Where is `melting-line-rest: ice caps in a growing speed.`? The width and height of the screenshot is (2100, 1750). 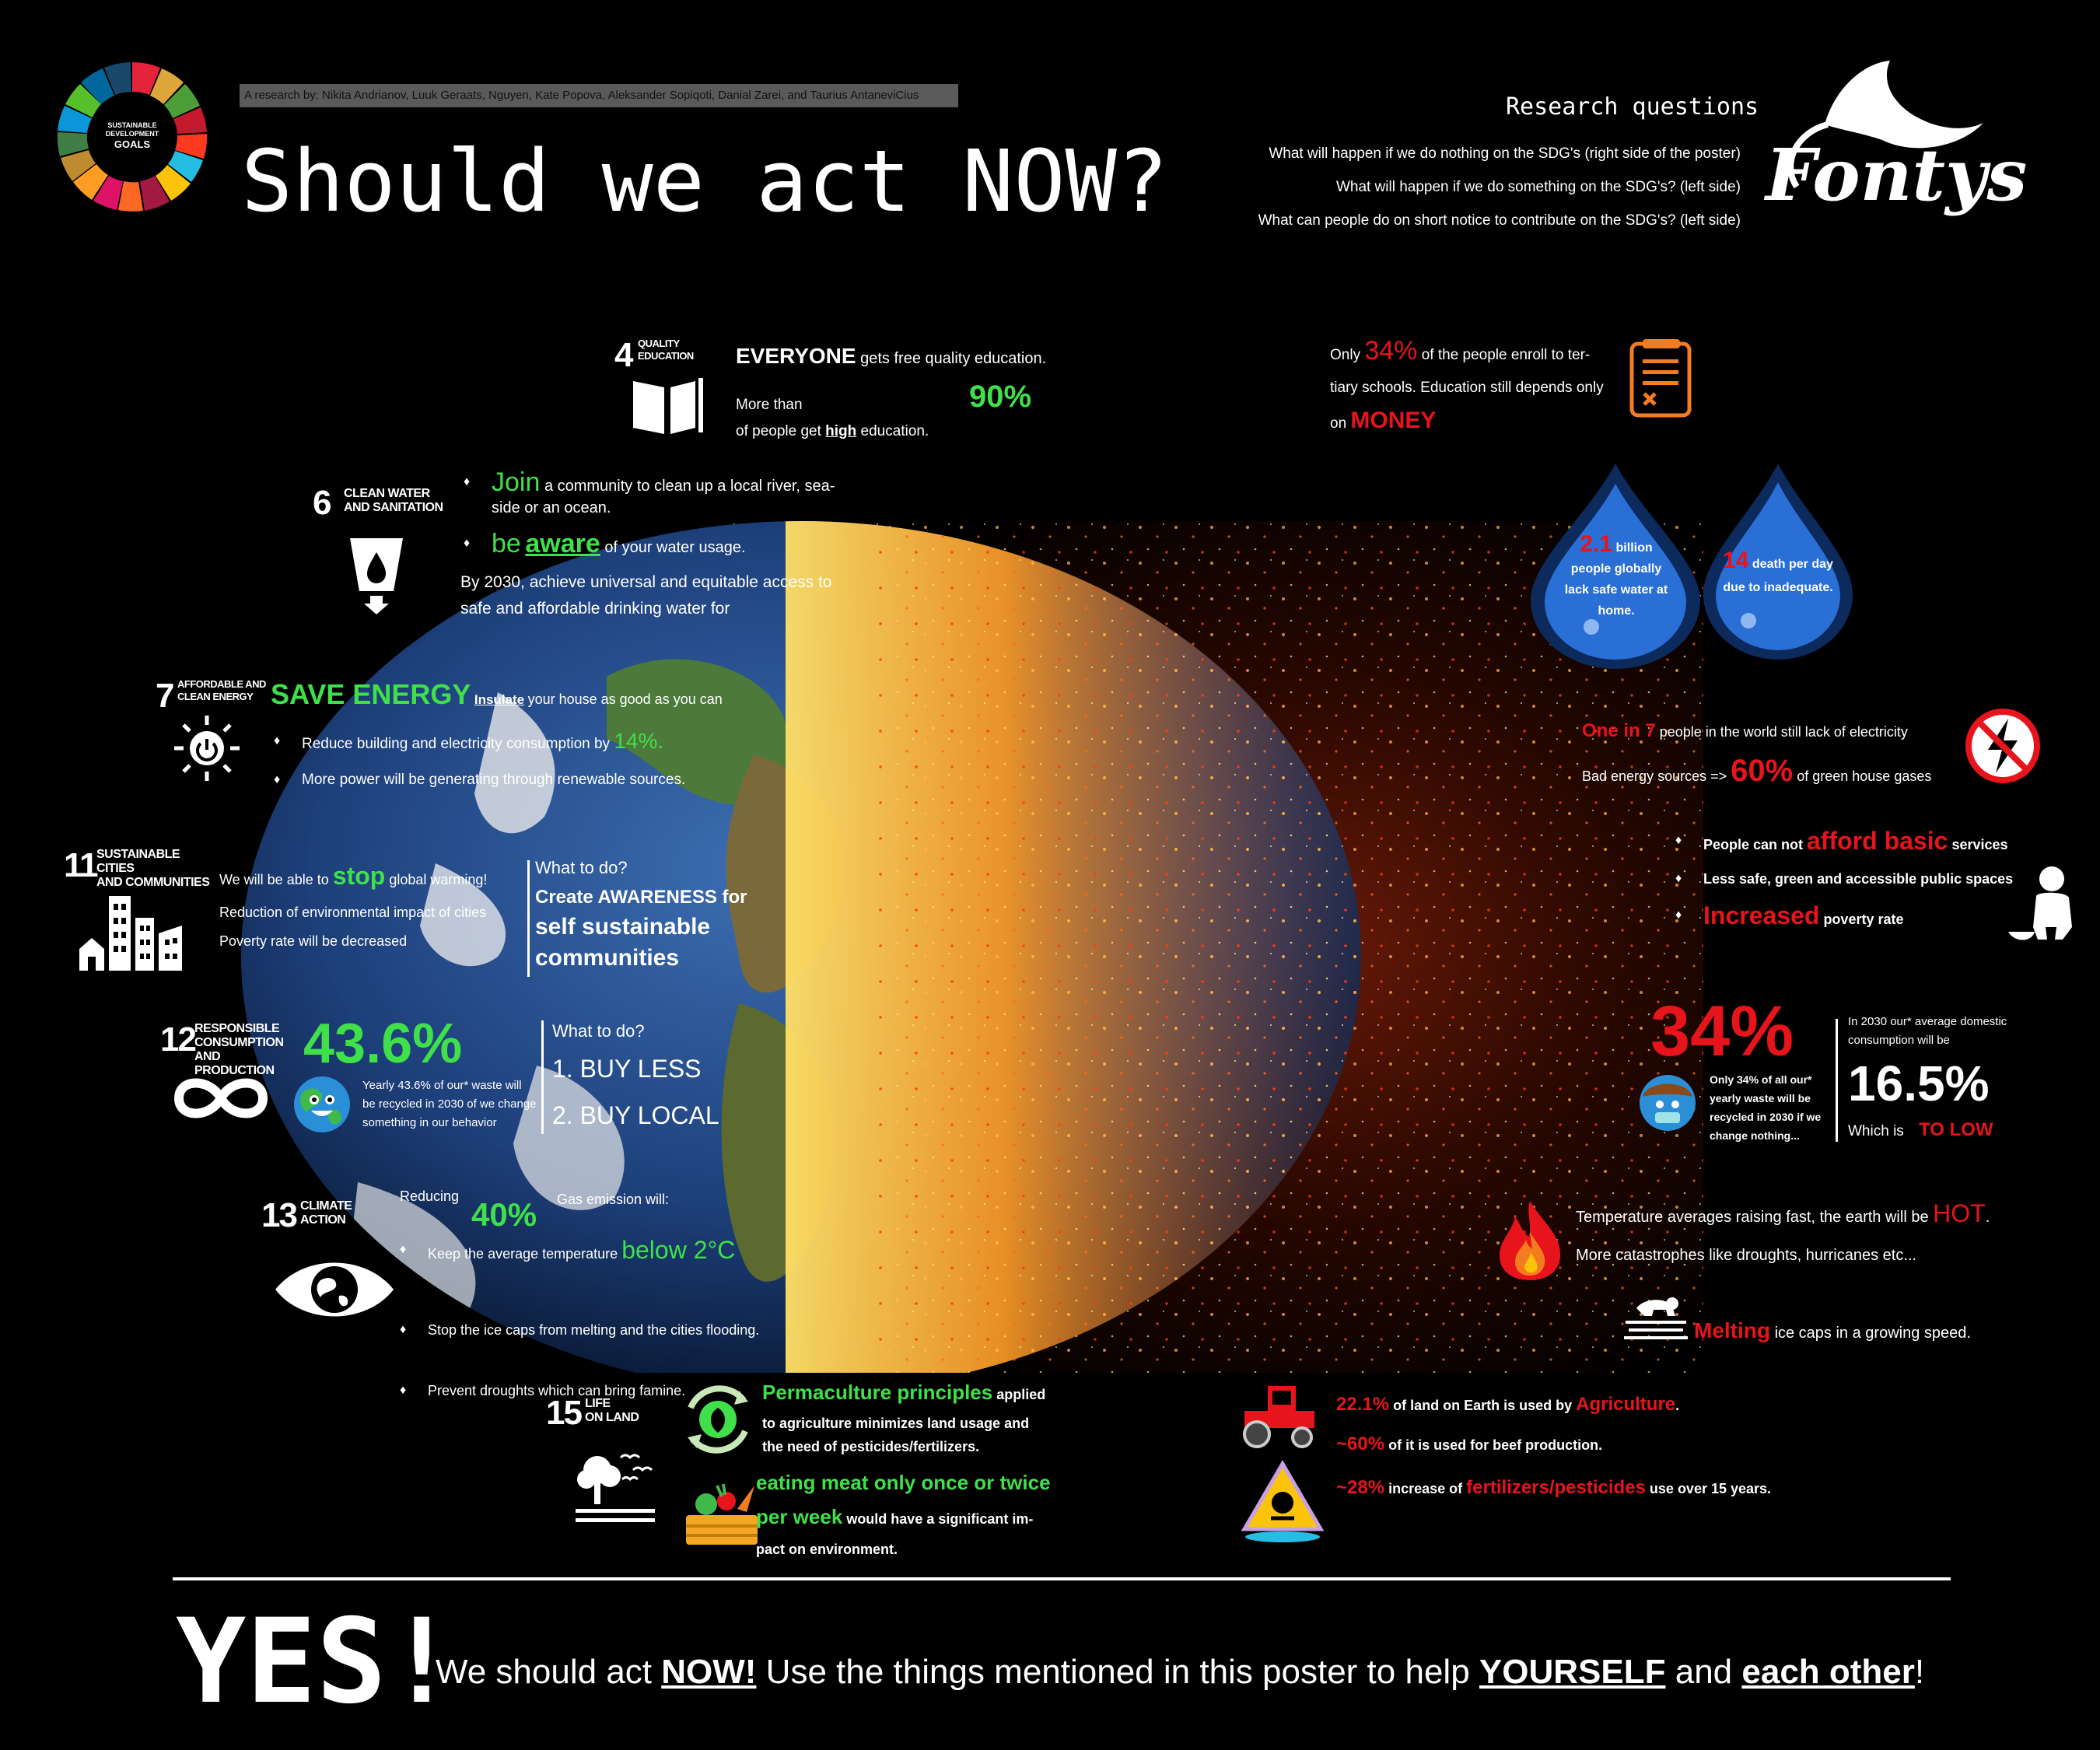
melting-line-rest: ice caps in a growing speed. is located at coordinates (1872, 1334).